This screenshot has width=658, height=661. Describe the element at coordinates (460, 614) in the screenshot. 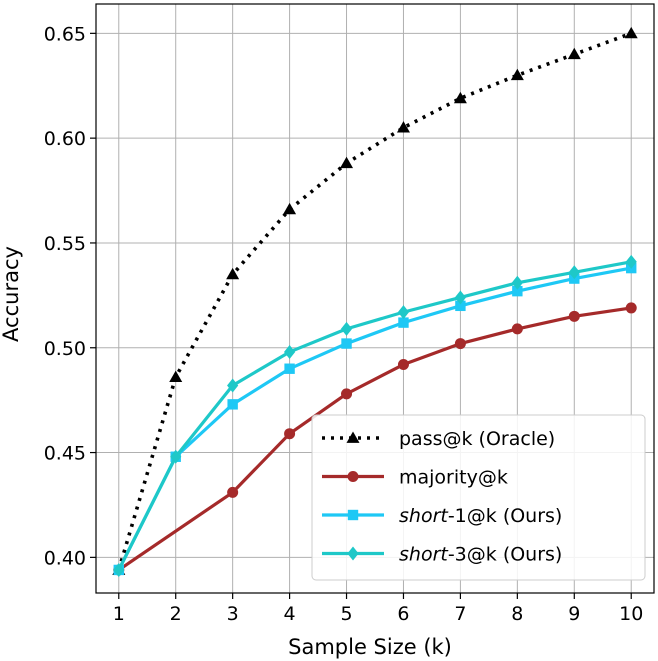

I see `x-tick-label: 7` at that location.